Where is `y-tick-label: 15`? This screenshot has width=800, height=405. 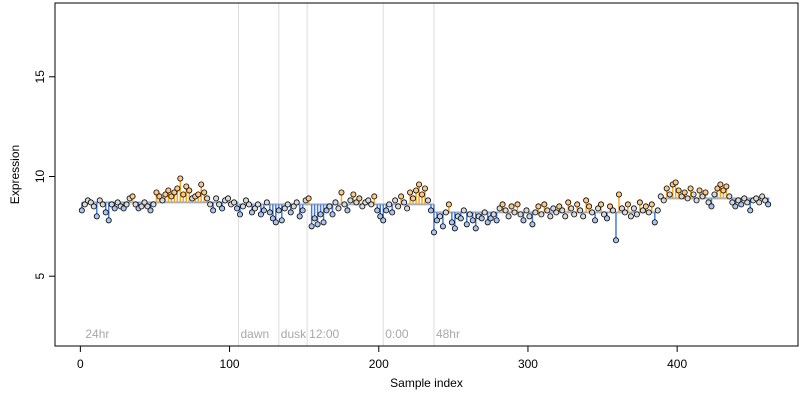 y-tick-label: 15 is located at coordinates (40, 77).